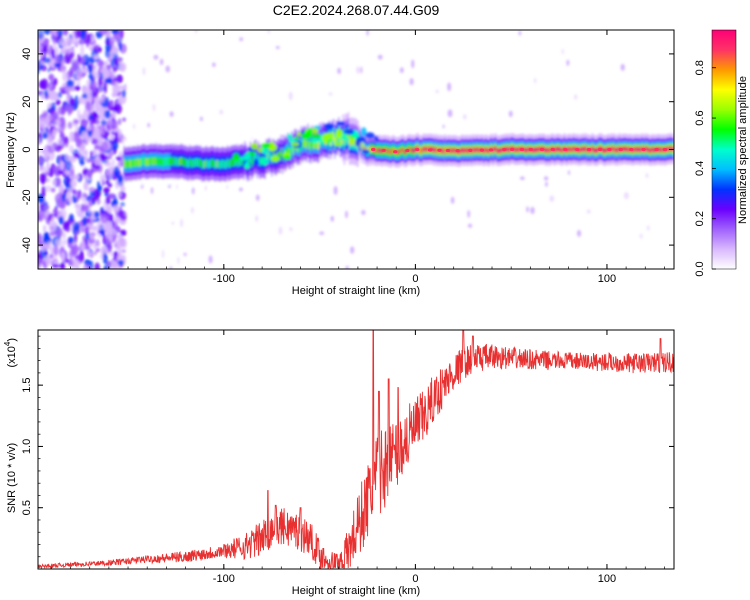 This screenshot has width=750, height=600. Describe the element at coordinates (27, 446) in the screenshot. I see `snr-y-tick-label: 1.0` at that location.